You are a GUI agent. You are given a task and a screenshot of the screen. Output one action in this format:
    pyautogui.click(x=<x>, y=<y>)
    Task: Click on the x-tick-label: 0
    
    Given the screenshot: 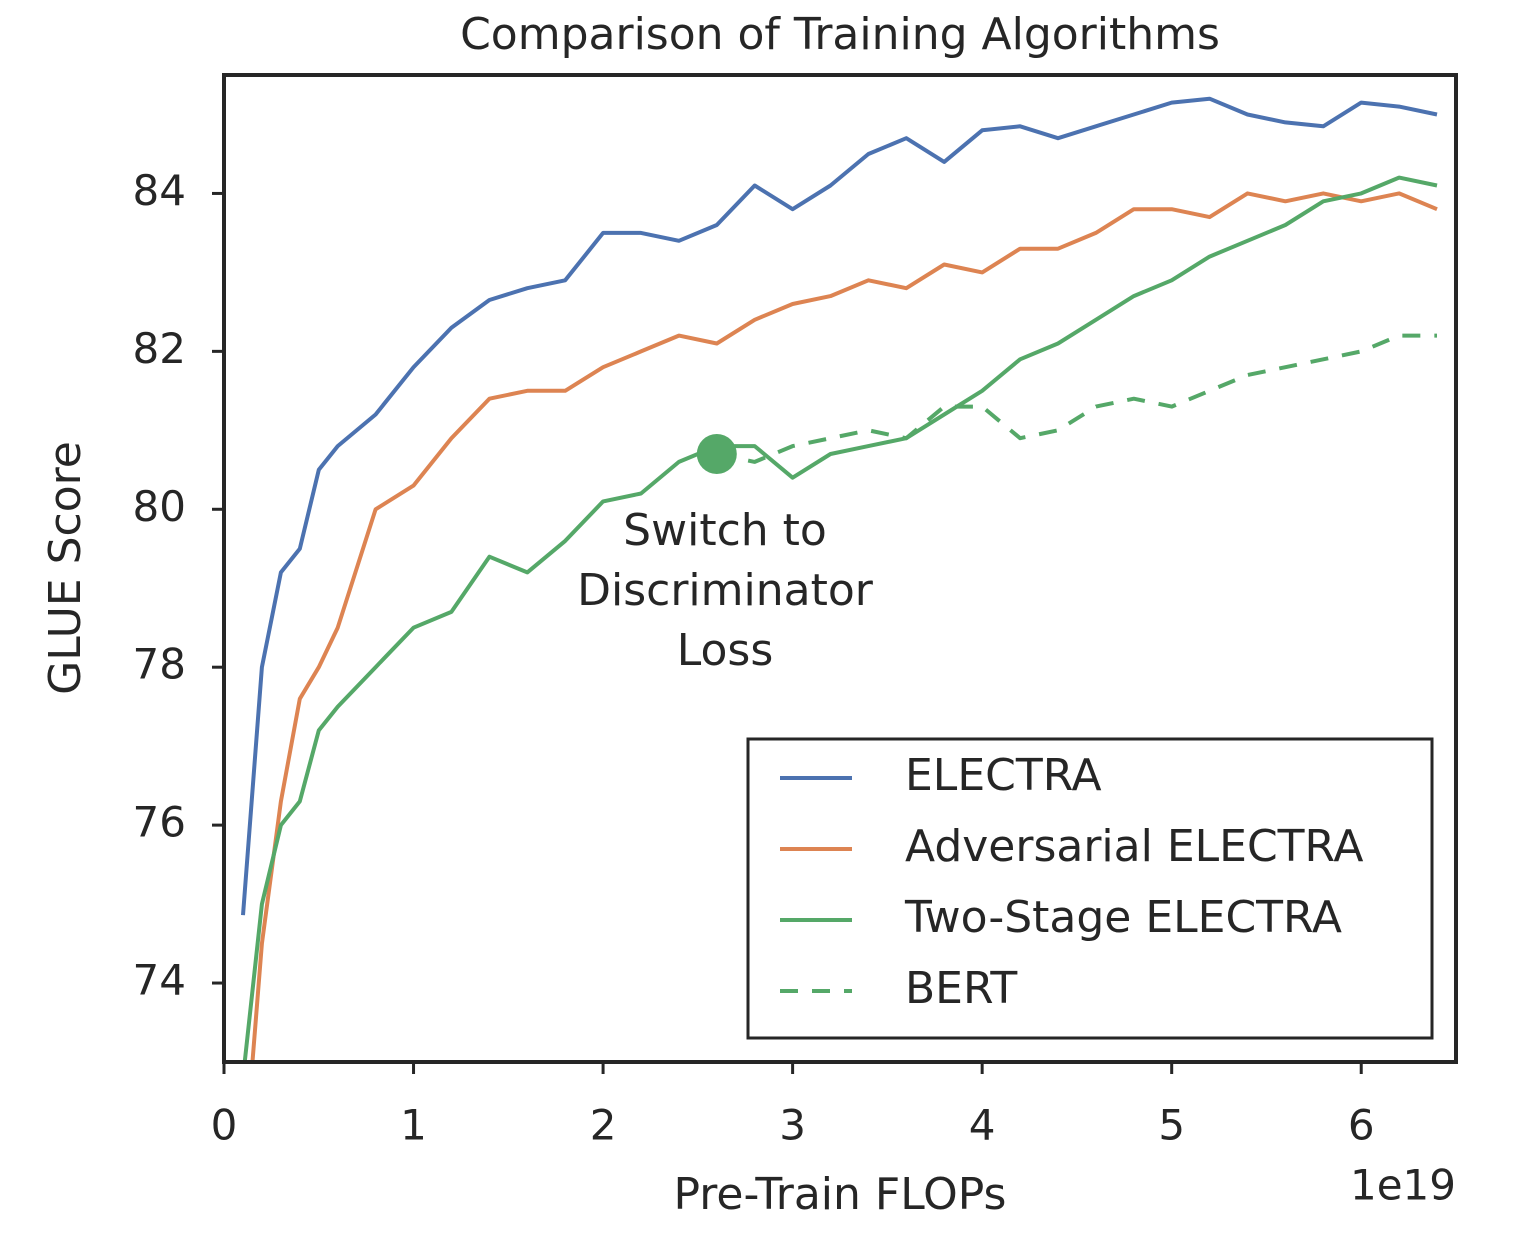 What is the action you would take?
    pyautogui.click(x=224, y=1125)
    